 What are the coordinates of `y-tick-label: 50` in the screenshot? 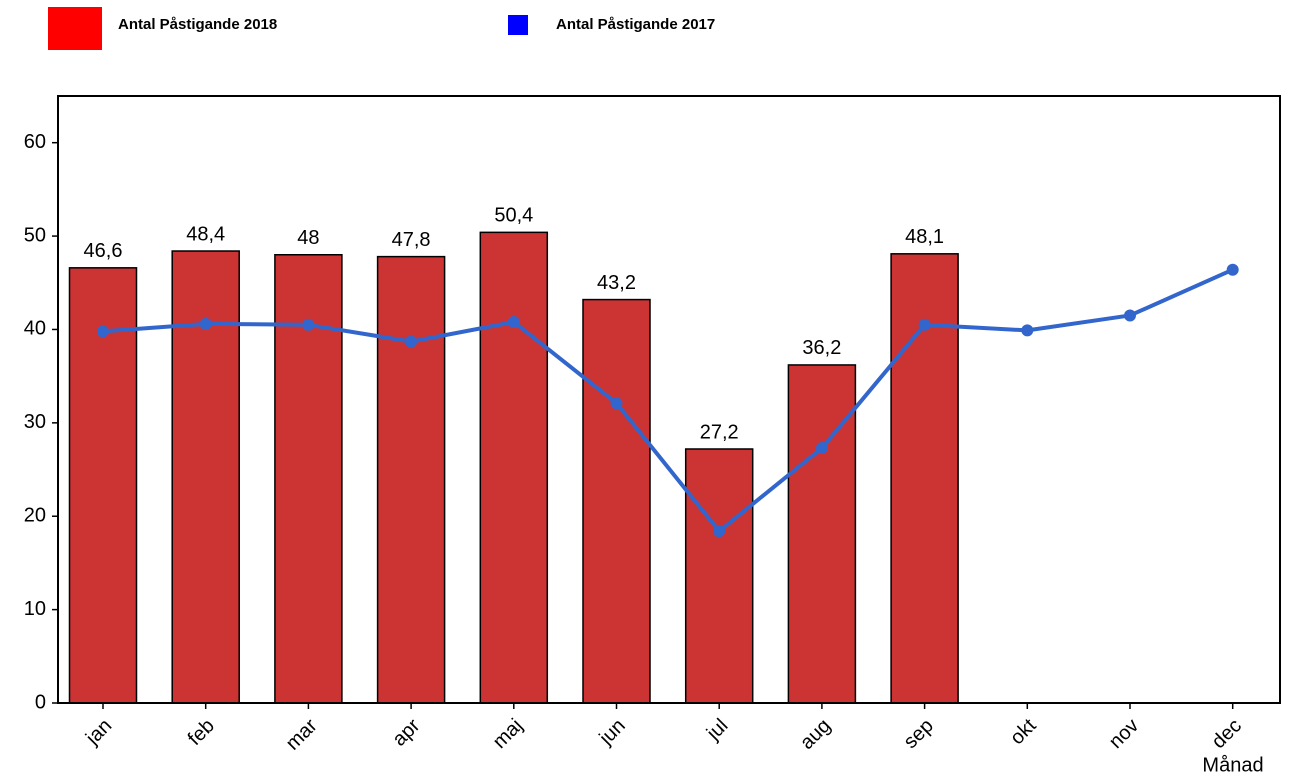 It's located at (35, 235).